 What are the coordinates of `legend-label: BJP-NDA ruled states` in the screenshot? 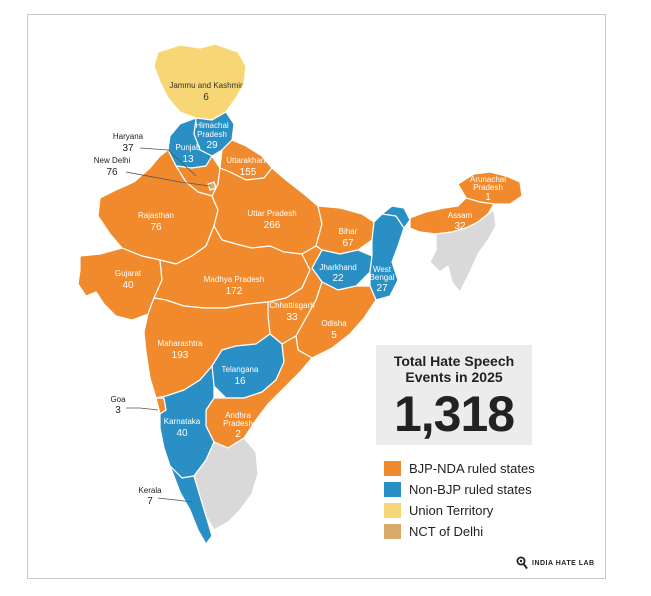 It's located at (472, 468).